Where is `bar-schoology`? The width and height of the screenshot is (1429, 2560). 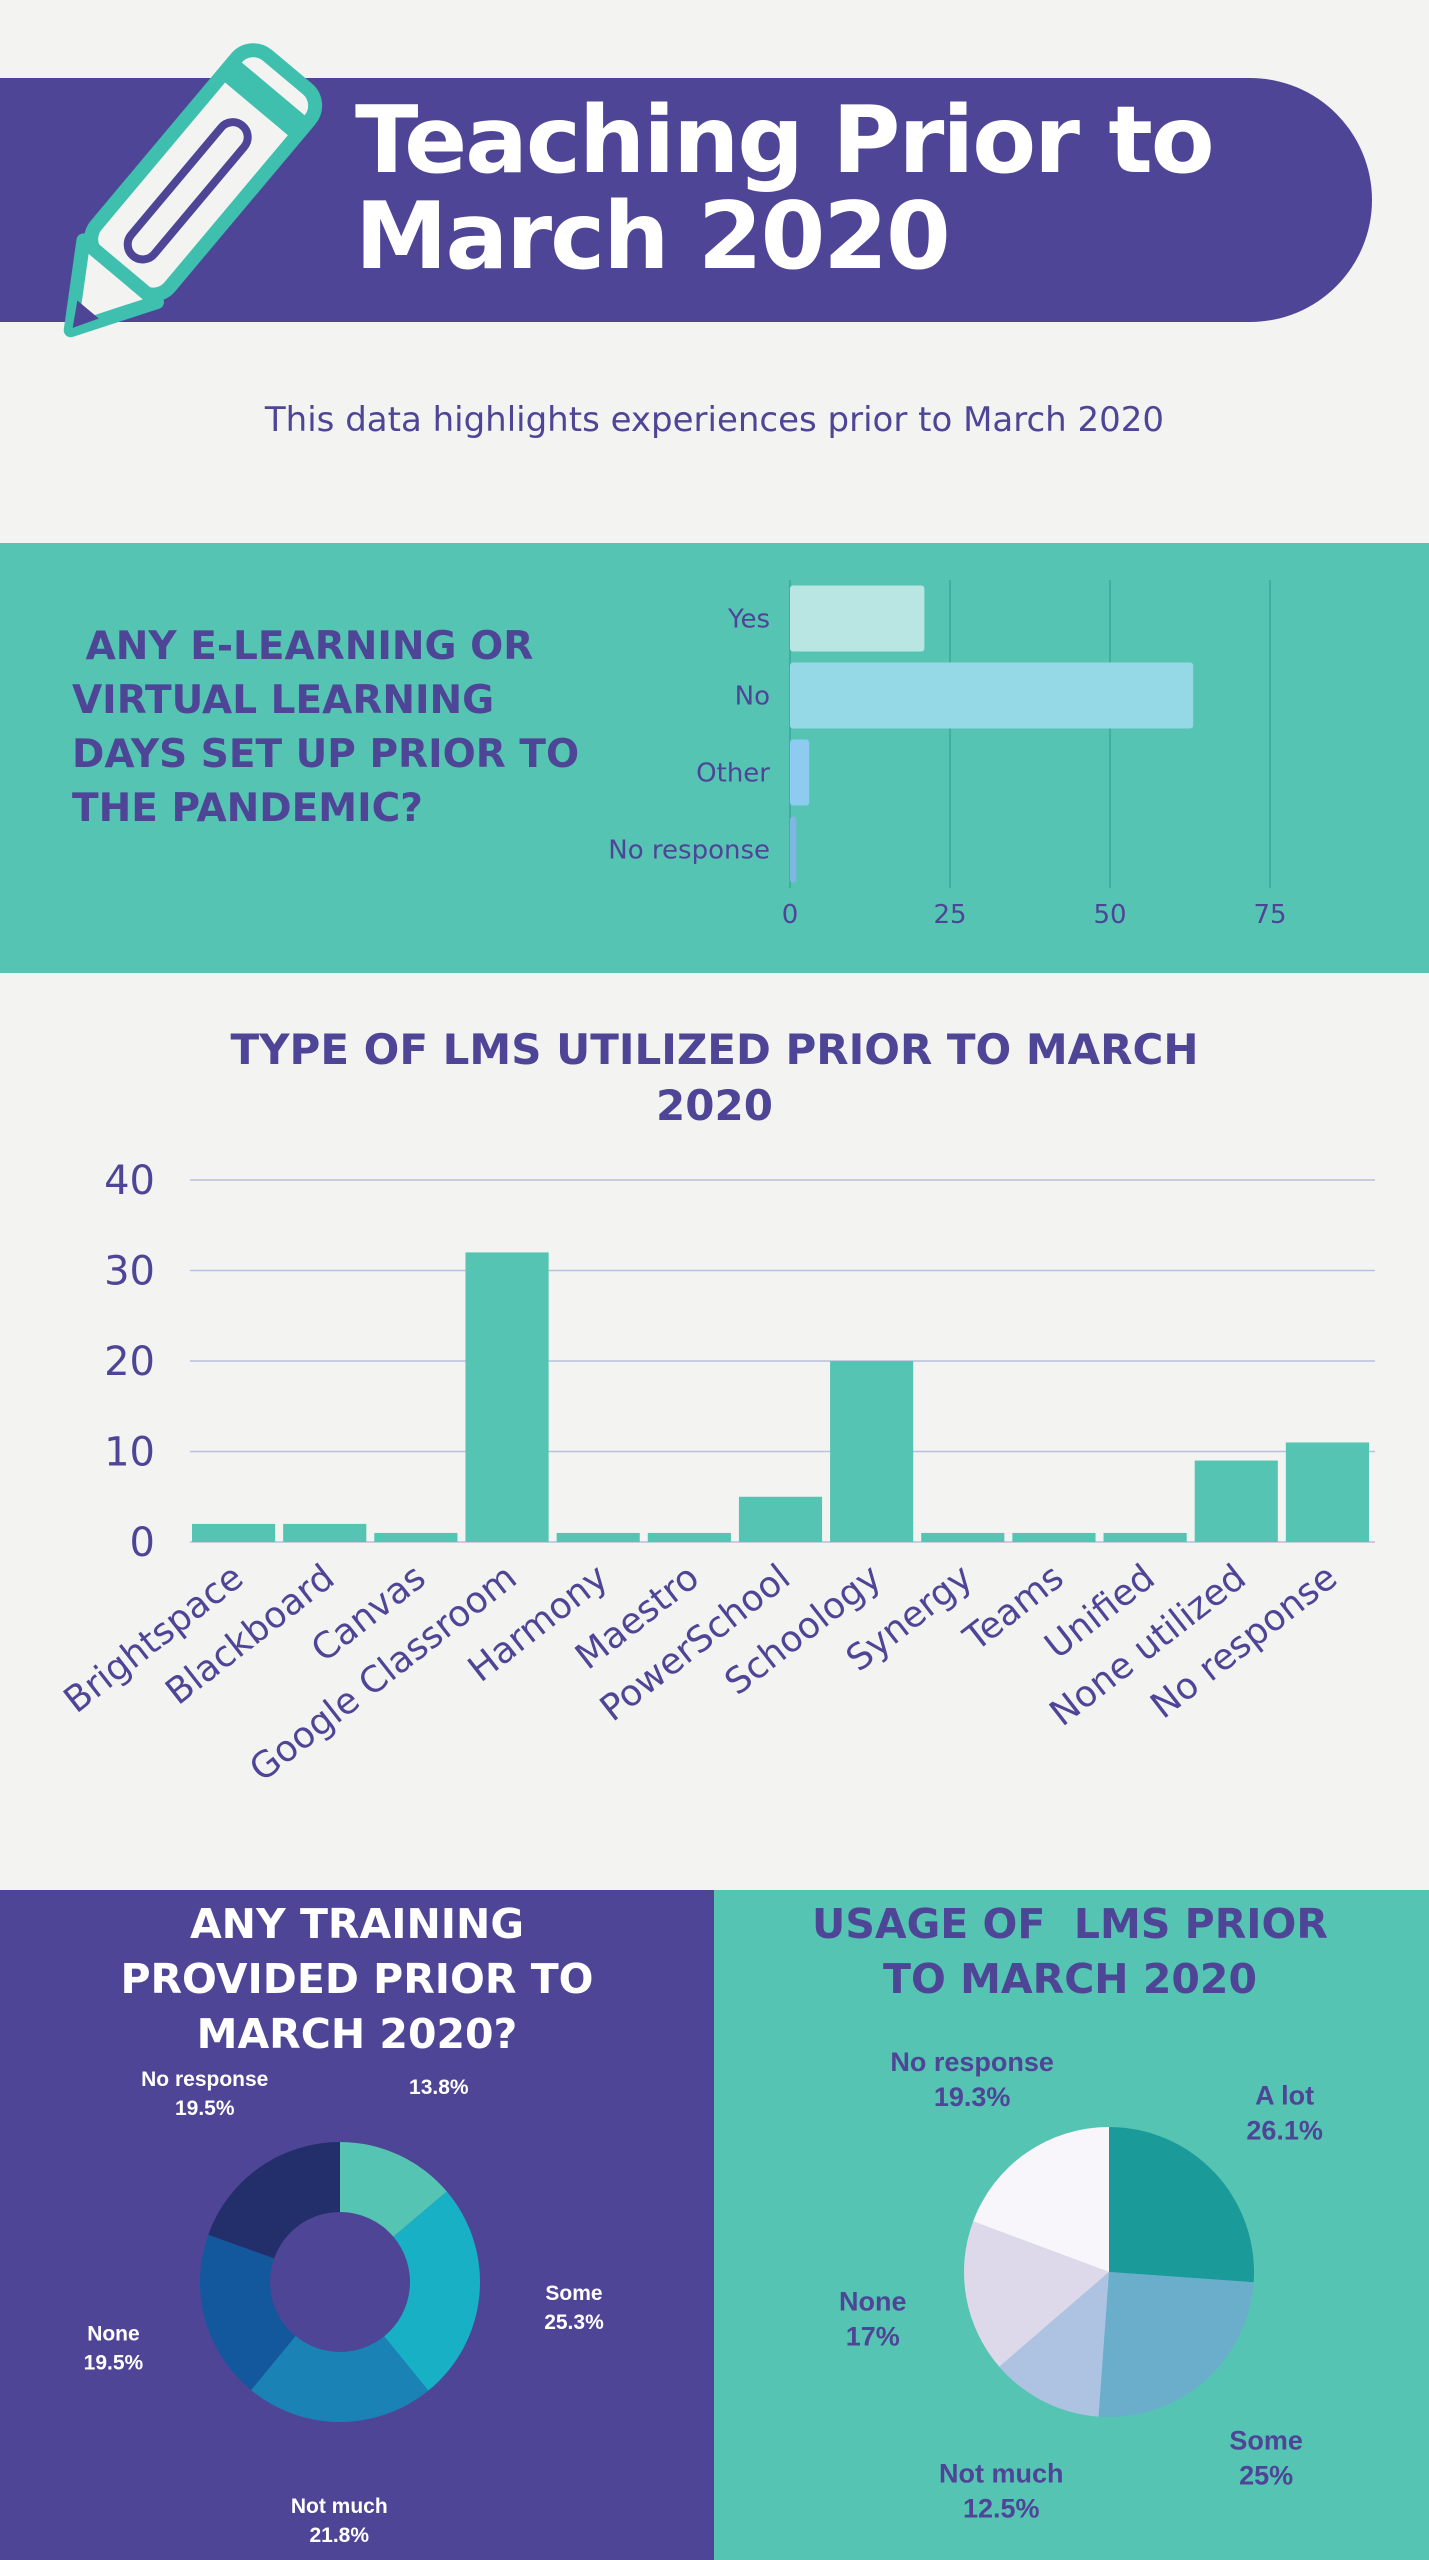
bar-schoology is located at coordinates (872, 1451).